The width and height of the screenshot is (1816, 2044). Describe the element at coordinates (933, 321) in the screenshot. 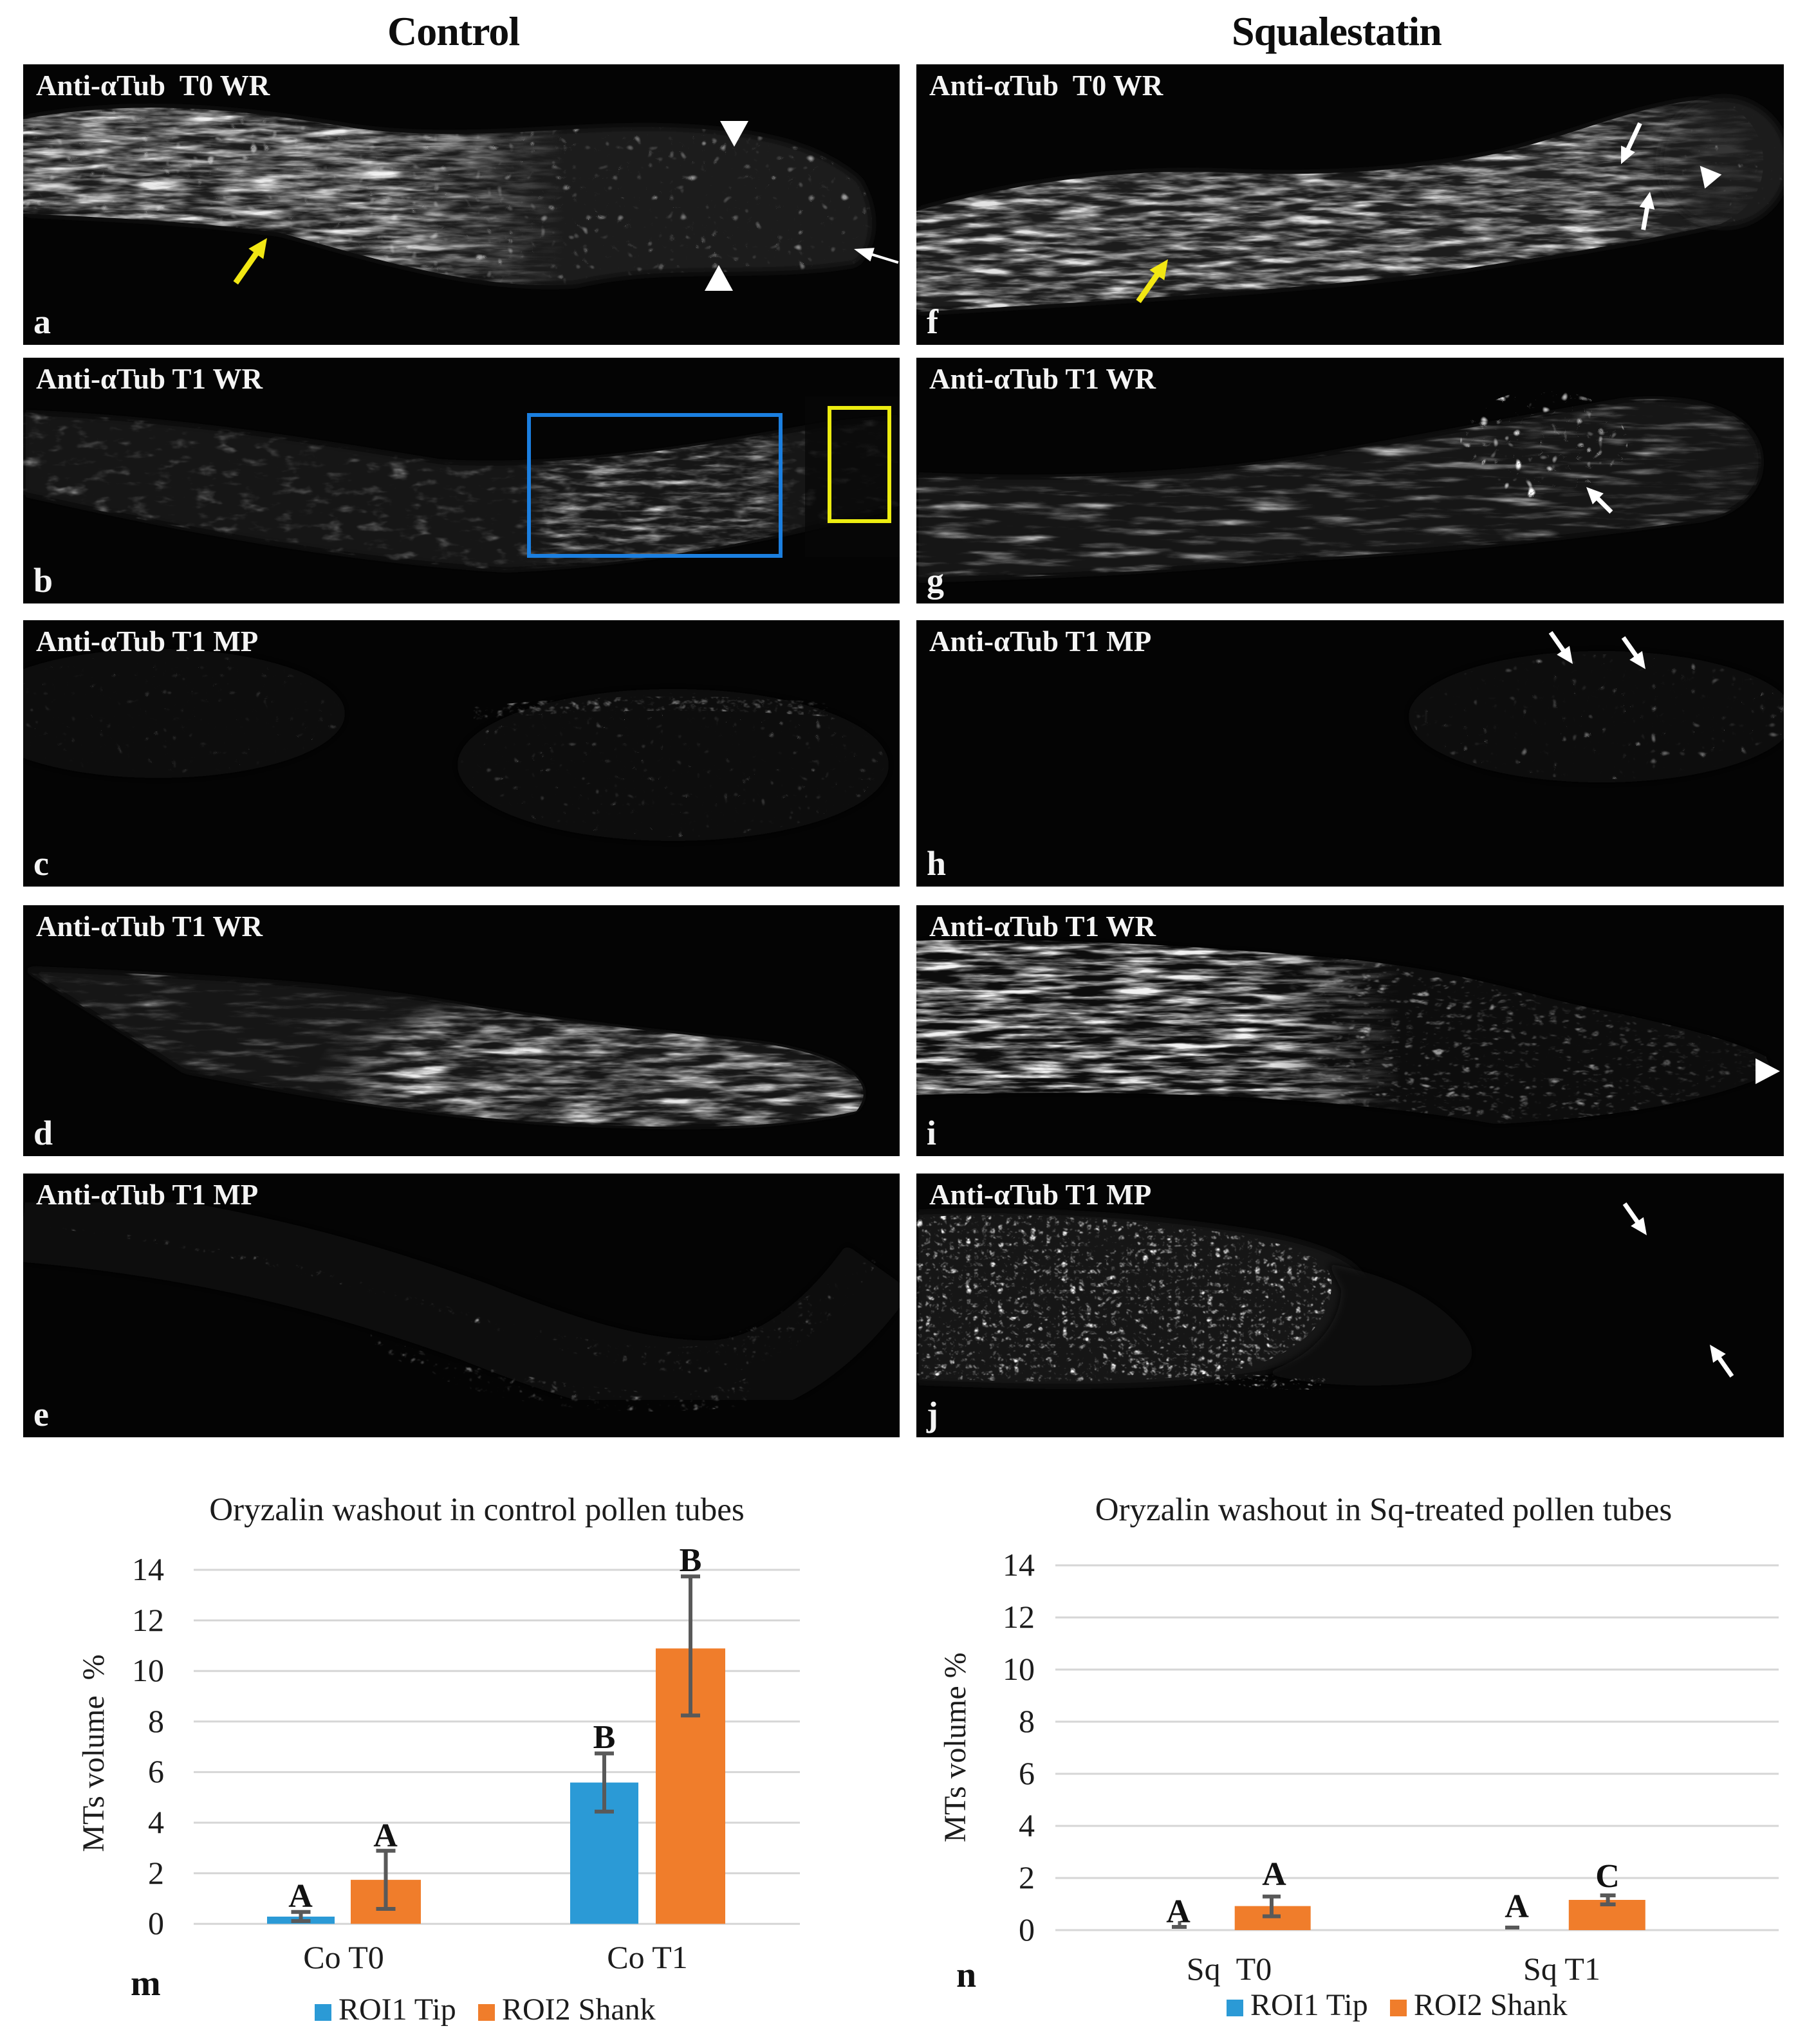

I see `svg-text: f` at that location.